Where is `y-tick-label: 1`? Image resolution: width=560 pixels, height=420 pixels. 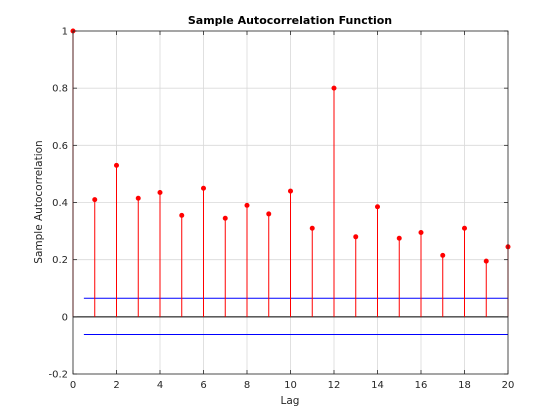
y-tick-label: 1 is located at coordinates (65, 32).